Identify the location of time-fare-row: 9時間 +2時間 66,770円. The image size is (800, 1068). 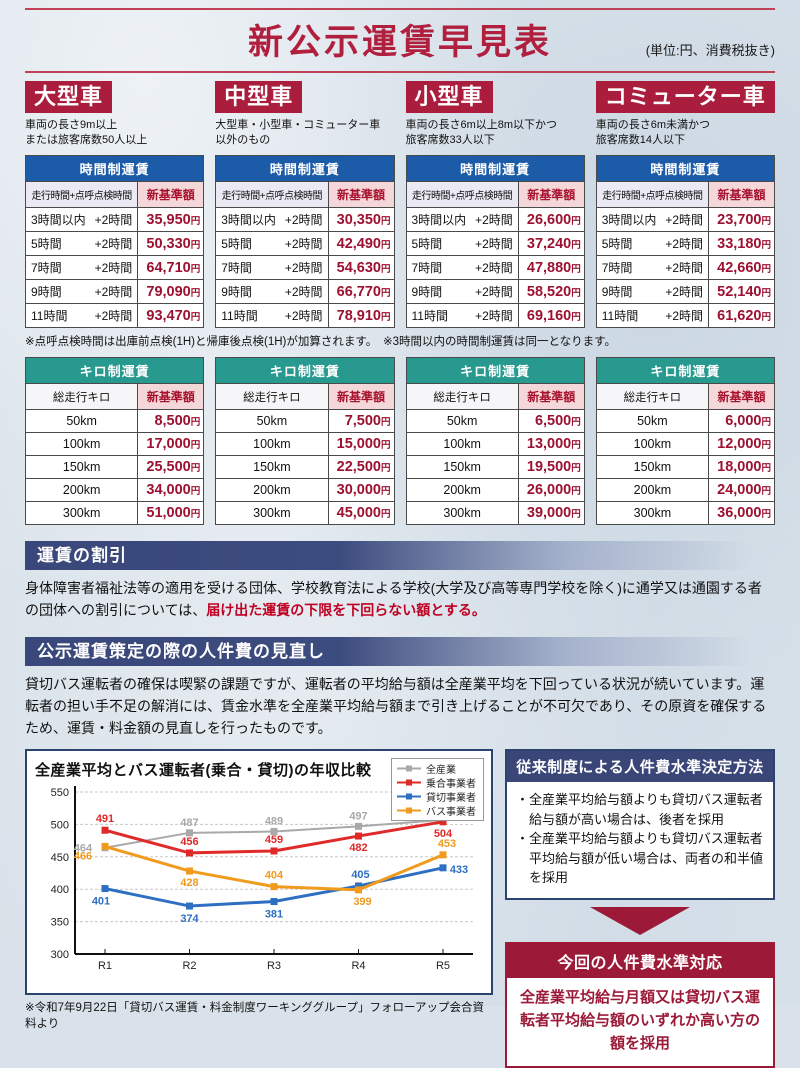
(305, 291).